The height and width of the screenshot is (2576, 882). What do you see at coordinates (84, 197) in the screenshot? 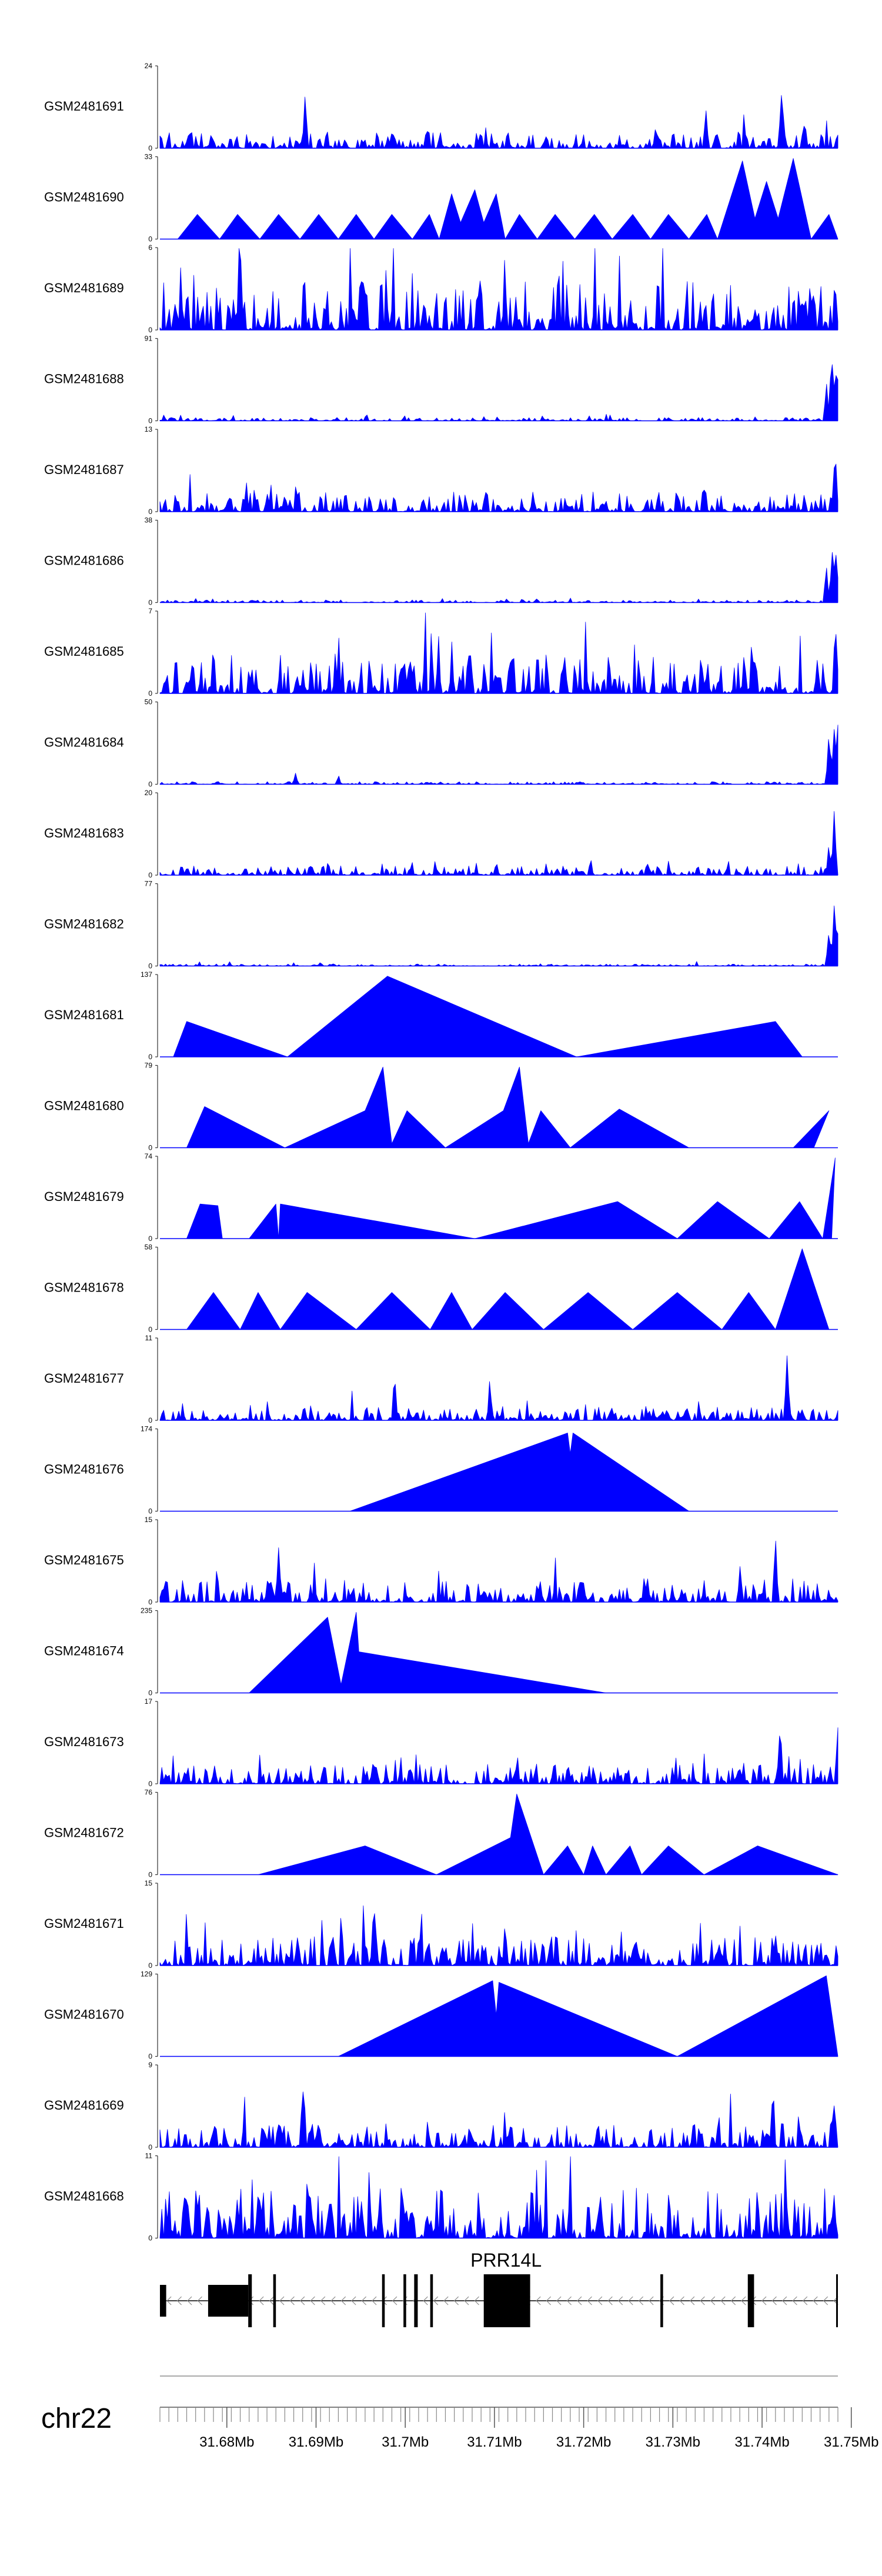
I see `track-label: GSM2481690` at bounding box center [84, 197].